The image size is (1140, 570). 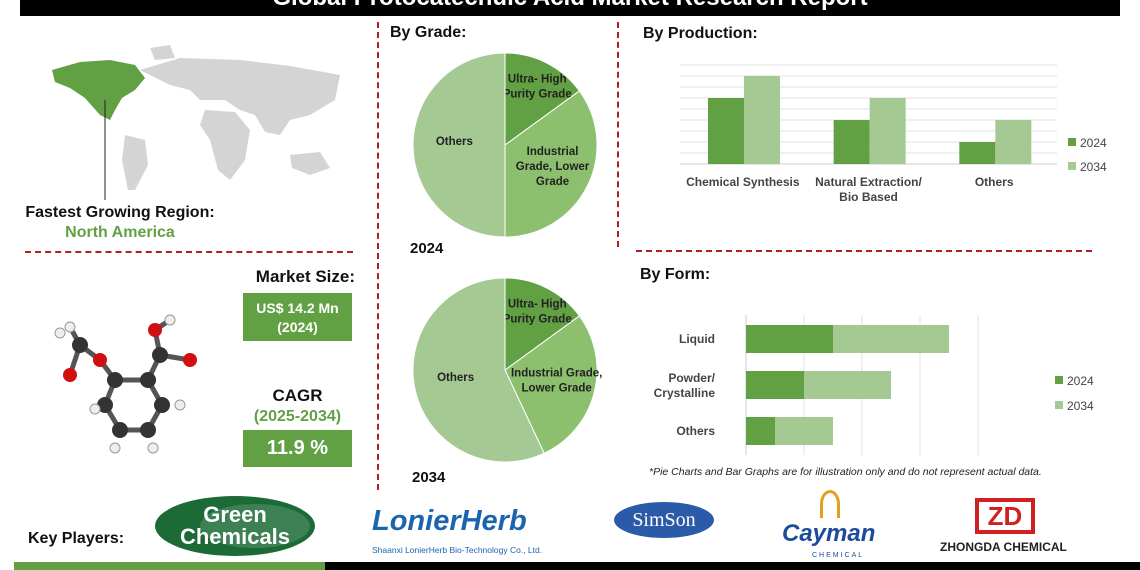 I want to click on category-label: Powder/Crystalline, so click(x=685, y=385).